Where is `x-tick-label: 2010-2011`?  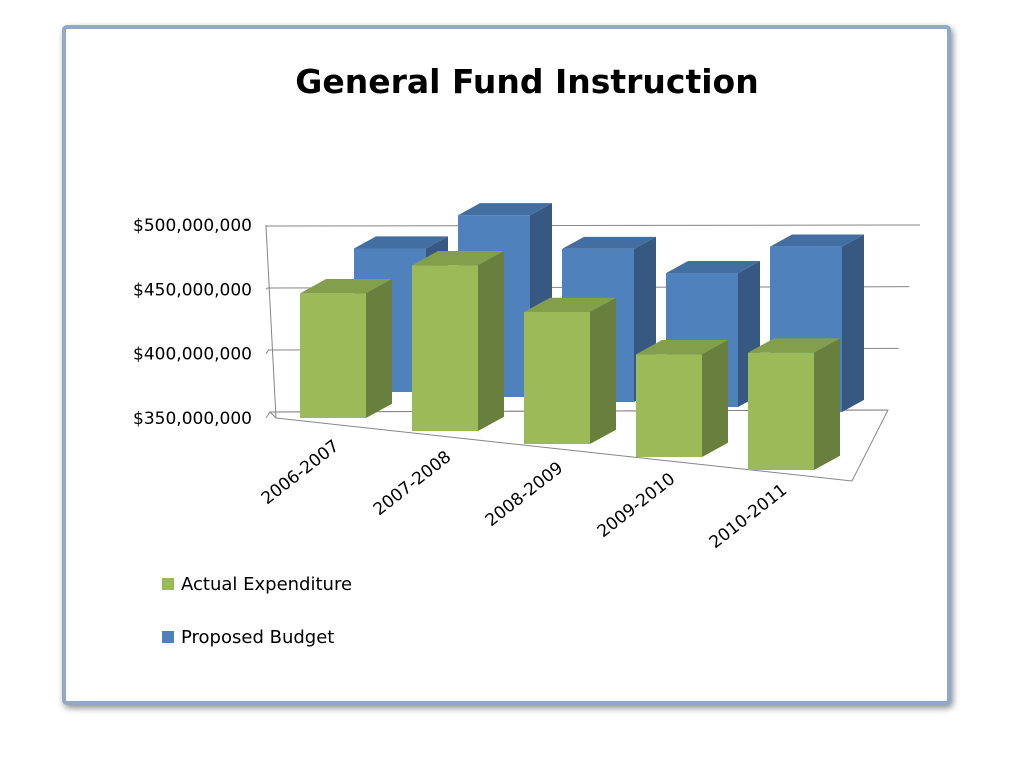
x-tick-label: 2010-2011 is located at coordinates (748, 516).